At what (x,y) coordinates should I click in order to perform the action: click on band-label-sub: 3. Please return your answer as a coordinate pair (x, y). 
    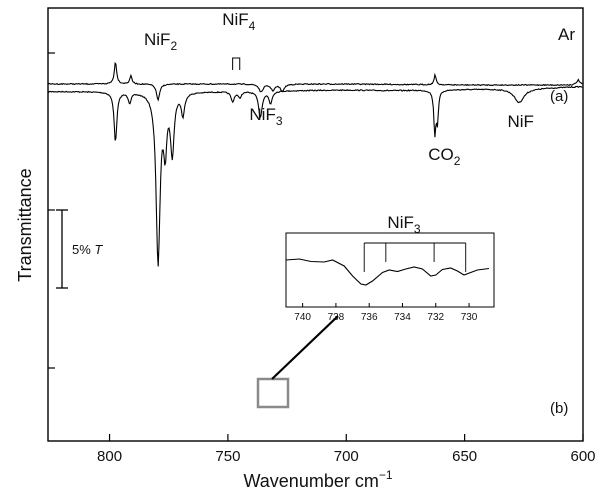
    Looking at the image, I should click on (279, 121).